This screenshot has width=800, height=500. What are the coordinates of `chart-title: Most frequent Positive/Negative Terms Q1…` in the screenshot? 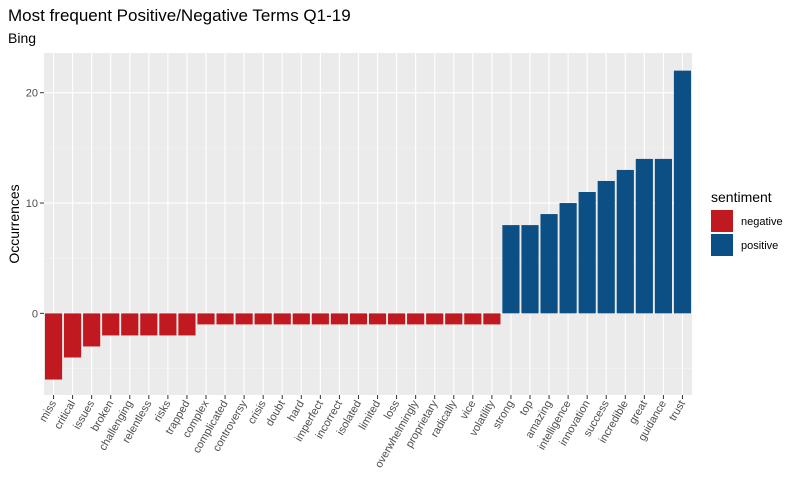 It's located at (179, 15).